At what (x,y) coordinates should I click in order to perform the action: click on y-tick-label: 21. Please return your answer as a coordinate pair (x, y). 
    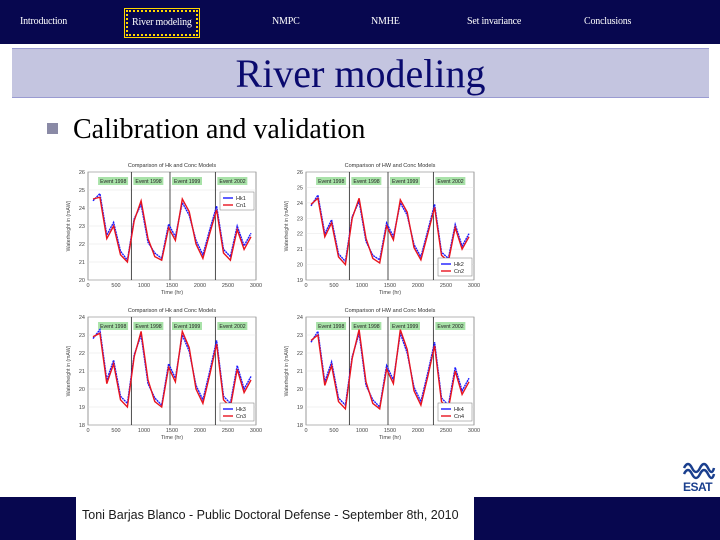
    Looking at the image, I should click on (82, 263).